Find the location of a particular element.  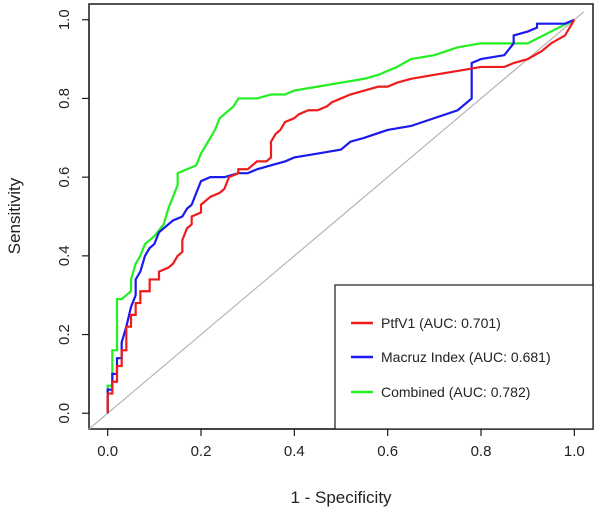

x-tick-label: 0.6 is located at coordinates (387, 451).